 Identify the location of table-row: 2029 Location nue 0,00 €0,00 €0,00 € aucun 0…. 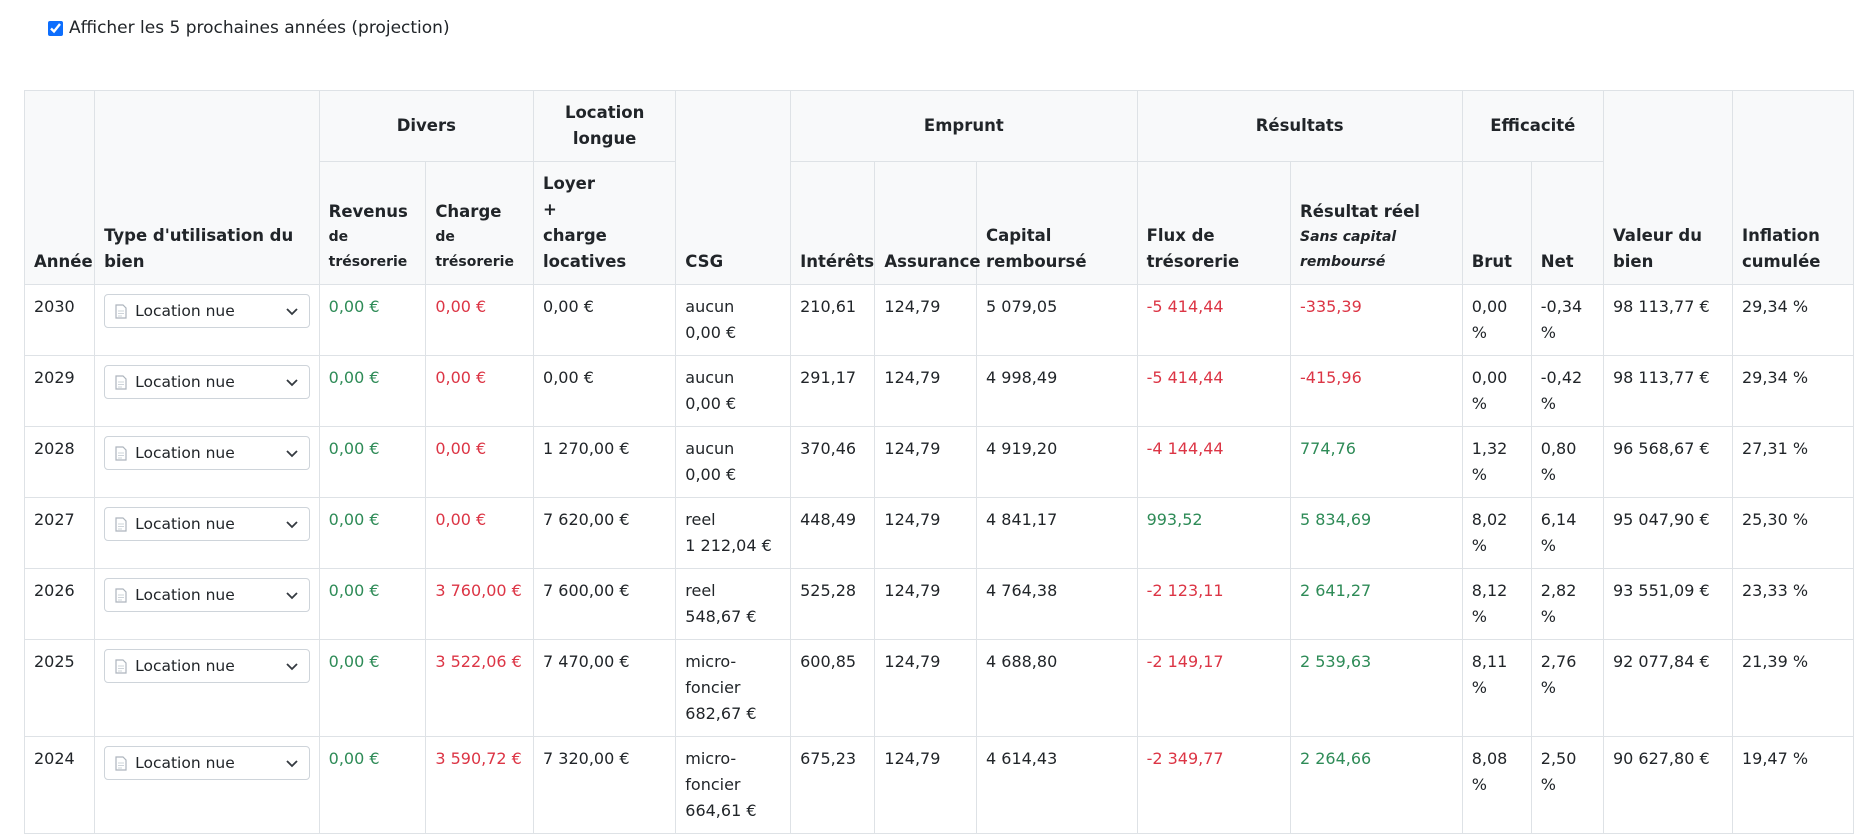
(939, 391).